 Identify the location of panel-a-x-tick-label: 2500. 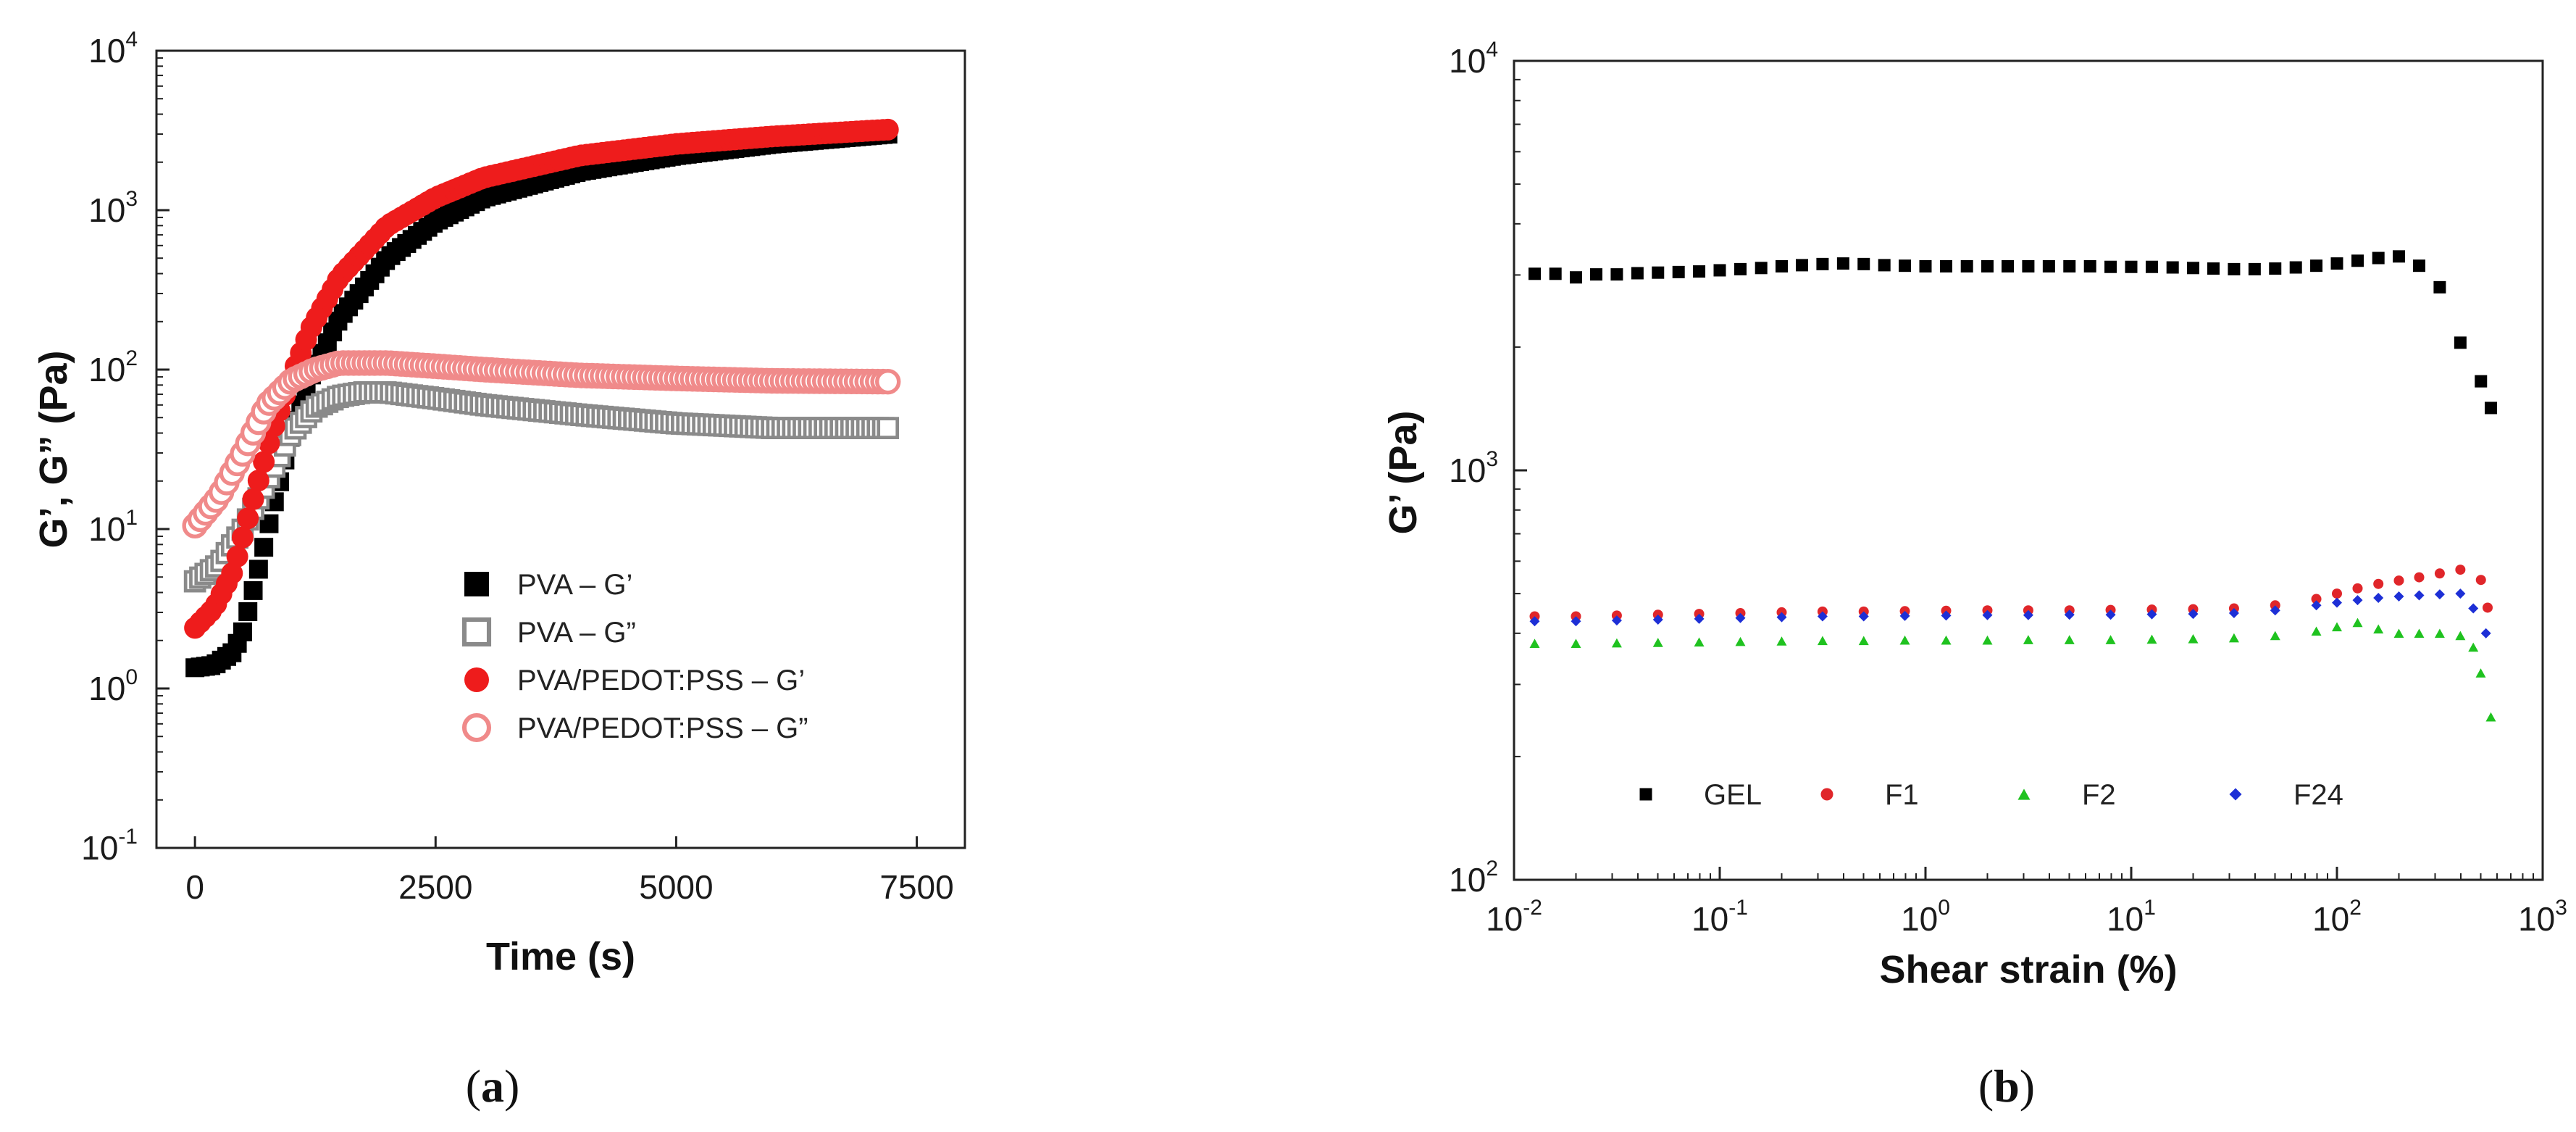
(435, 887).